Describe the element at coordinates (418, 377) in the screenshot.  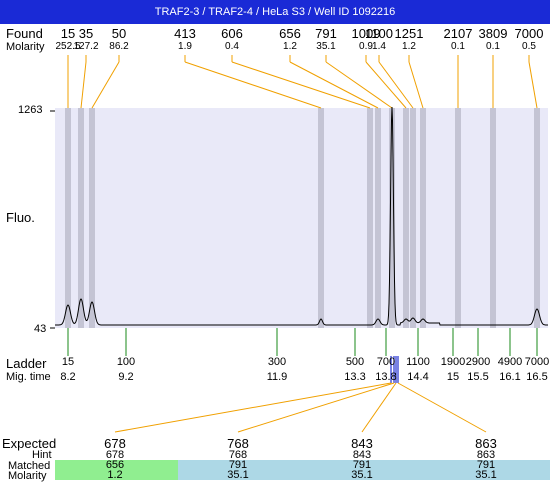
I see `ladder-mig-time: 14.4` at that location.